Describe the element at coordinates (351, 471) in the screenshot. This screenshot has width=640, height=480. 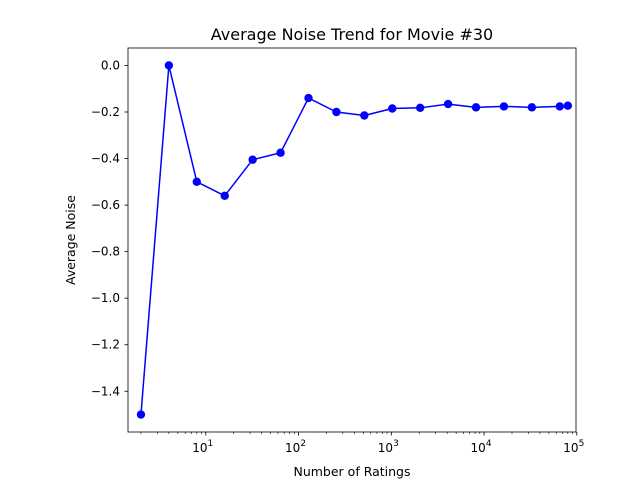
I see `x-axis-label: Number of Ratings` at that location.